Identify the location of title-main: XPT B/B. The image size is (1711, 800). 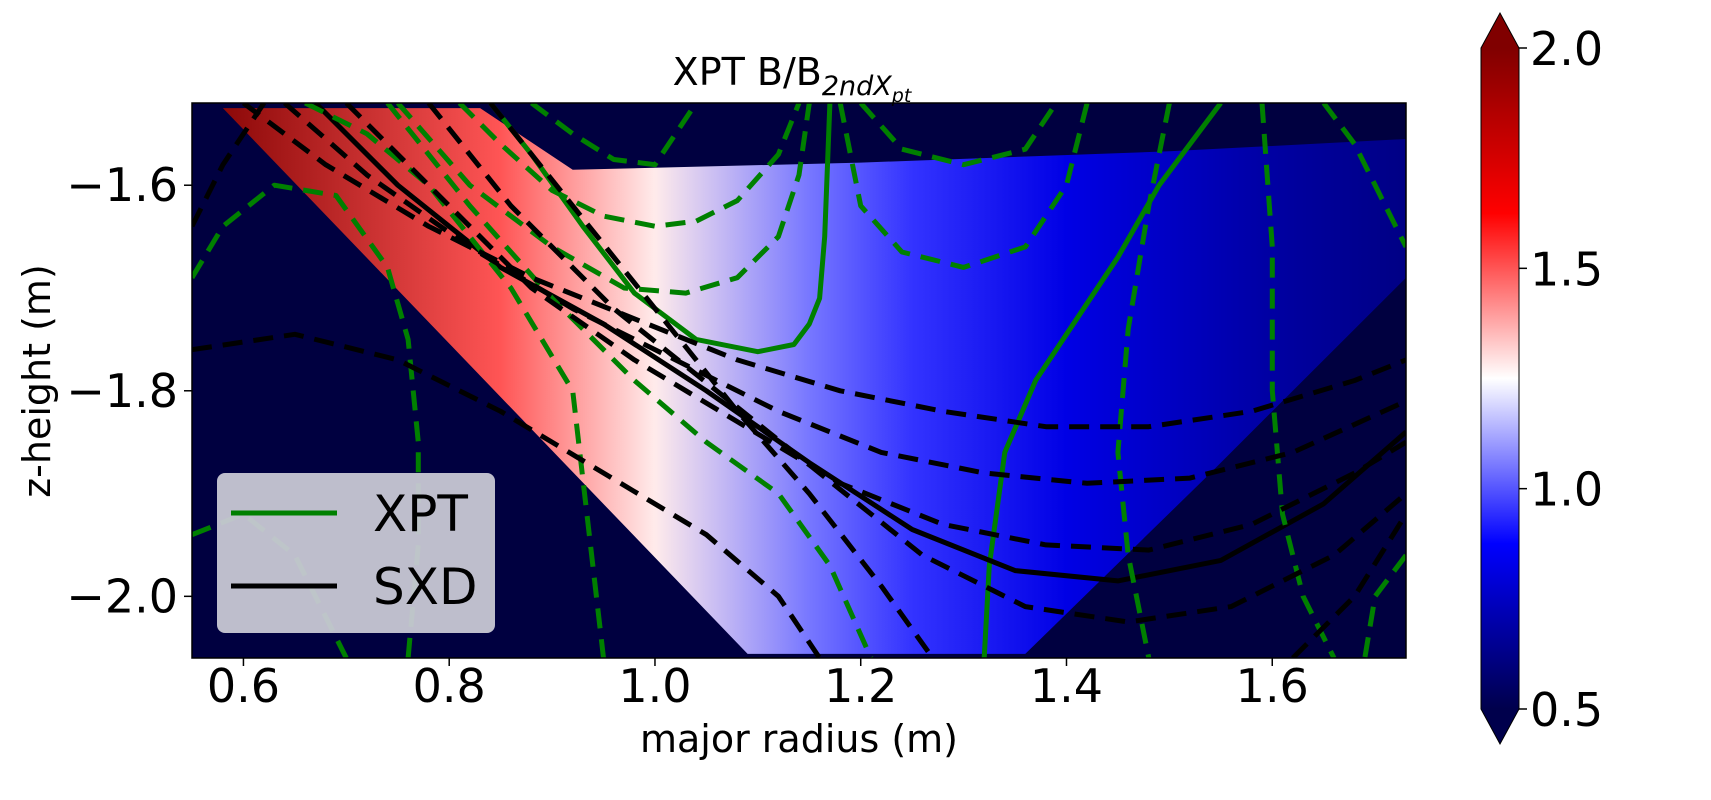
(747, 72).